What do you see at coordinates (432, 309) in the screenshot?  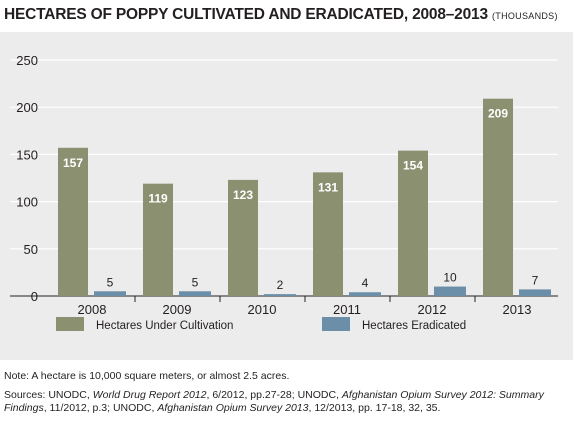 I see `x-tick-label: 2012` at bounding box center [432, 309].